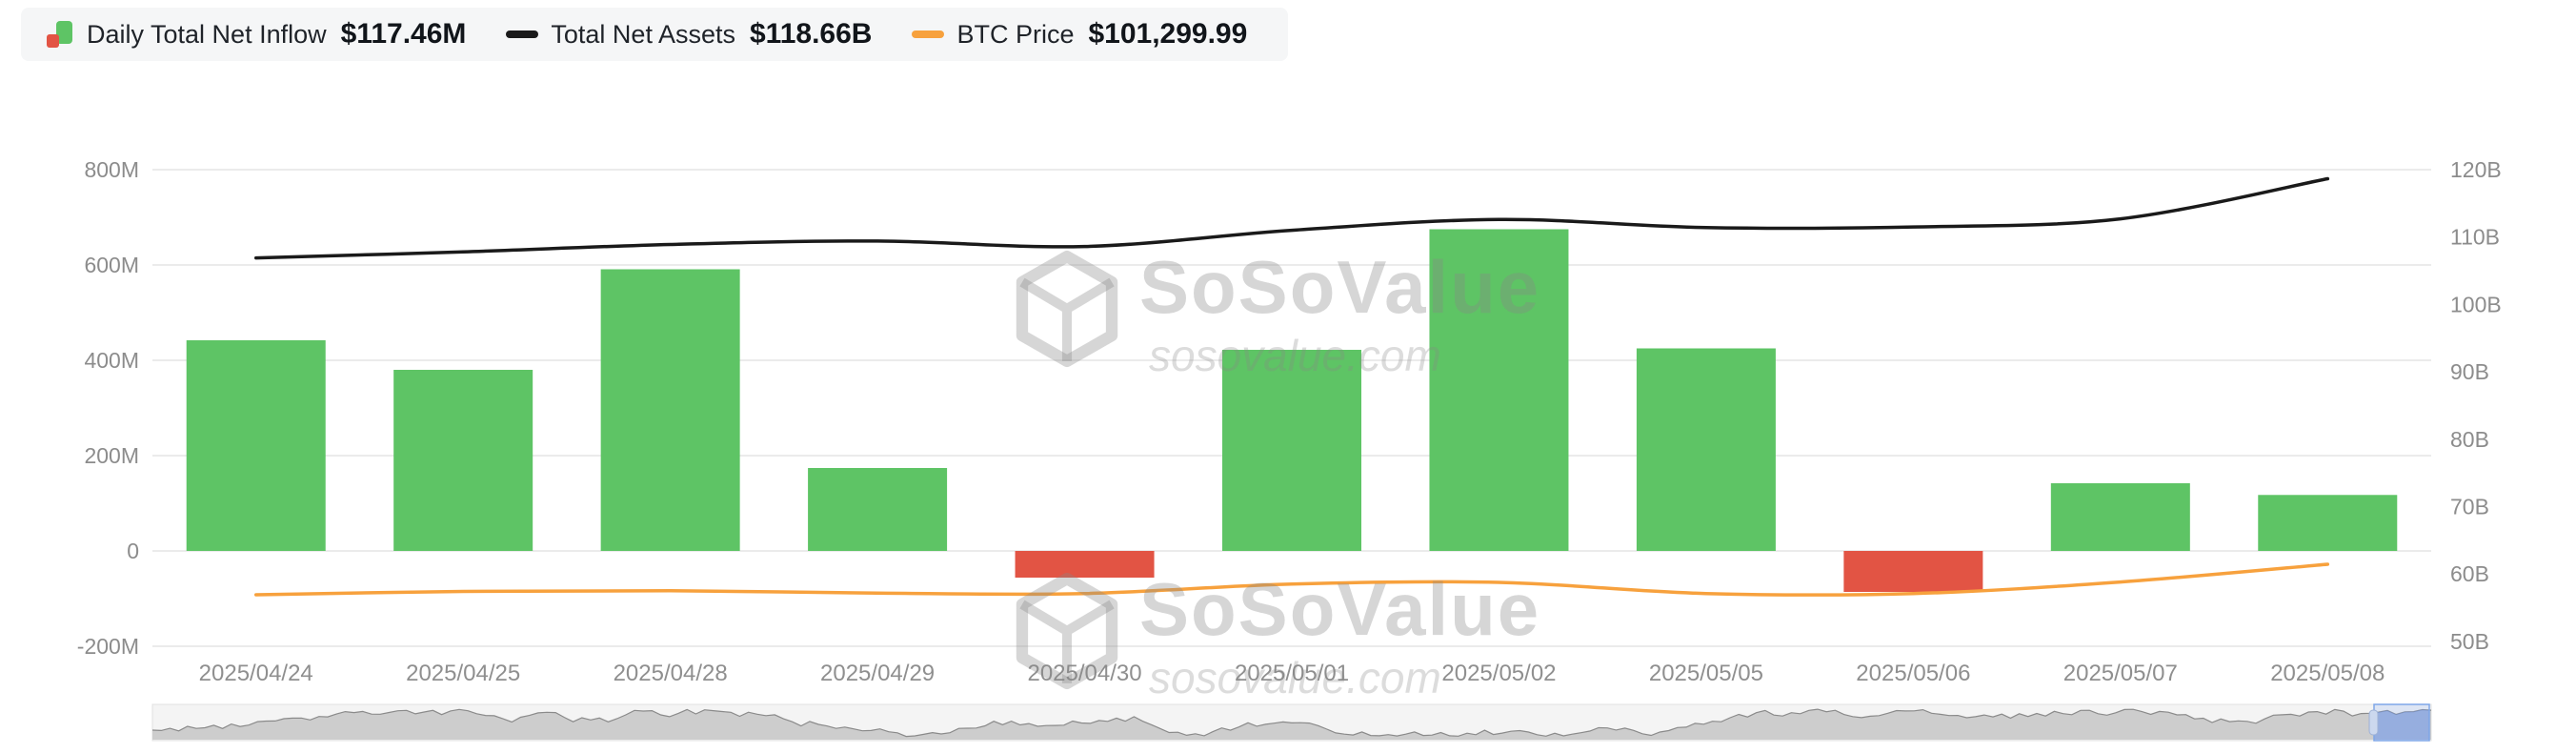 Image resolution: width=2576 pixels, height=753 pixels. What do you see at coordinates (2374, 722) in the screenshot?
I see `navigator-handle` at bounding box center [2374, 722].